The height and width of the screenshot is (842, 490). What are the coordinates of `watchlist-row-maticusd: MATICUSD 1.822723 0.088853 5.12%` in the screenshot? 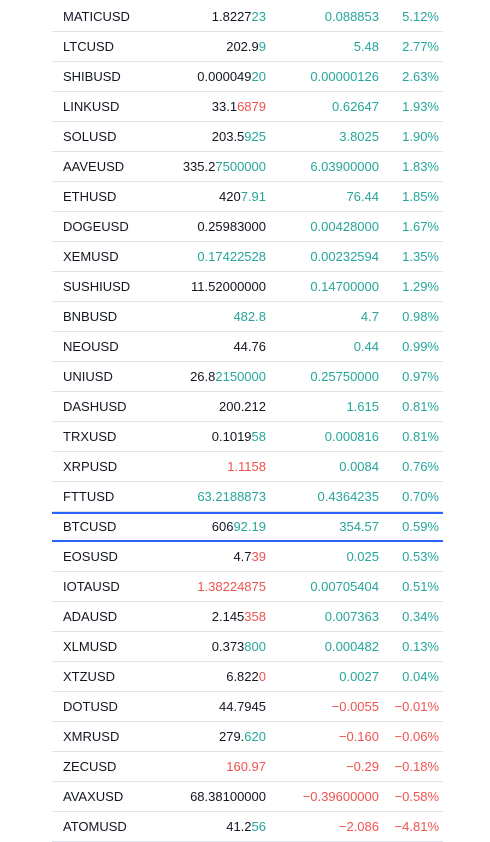 It's located at (247, 17).